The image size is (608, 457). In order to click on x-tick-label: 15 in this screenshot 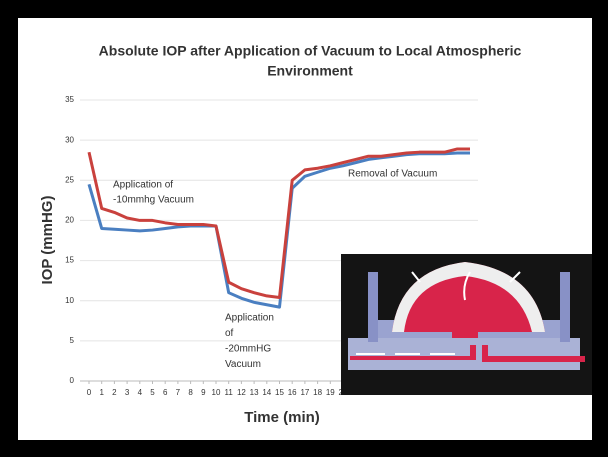, I will do `click(279, 392)`.